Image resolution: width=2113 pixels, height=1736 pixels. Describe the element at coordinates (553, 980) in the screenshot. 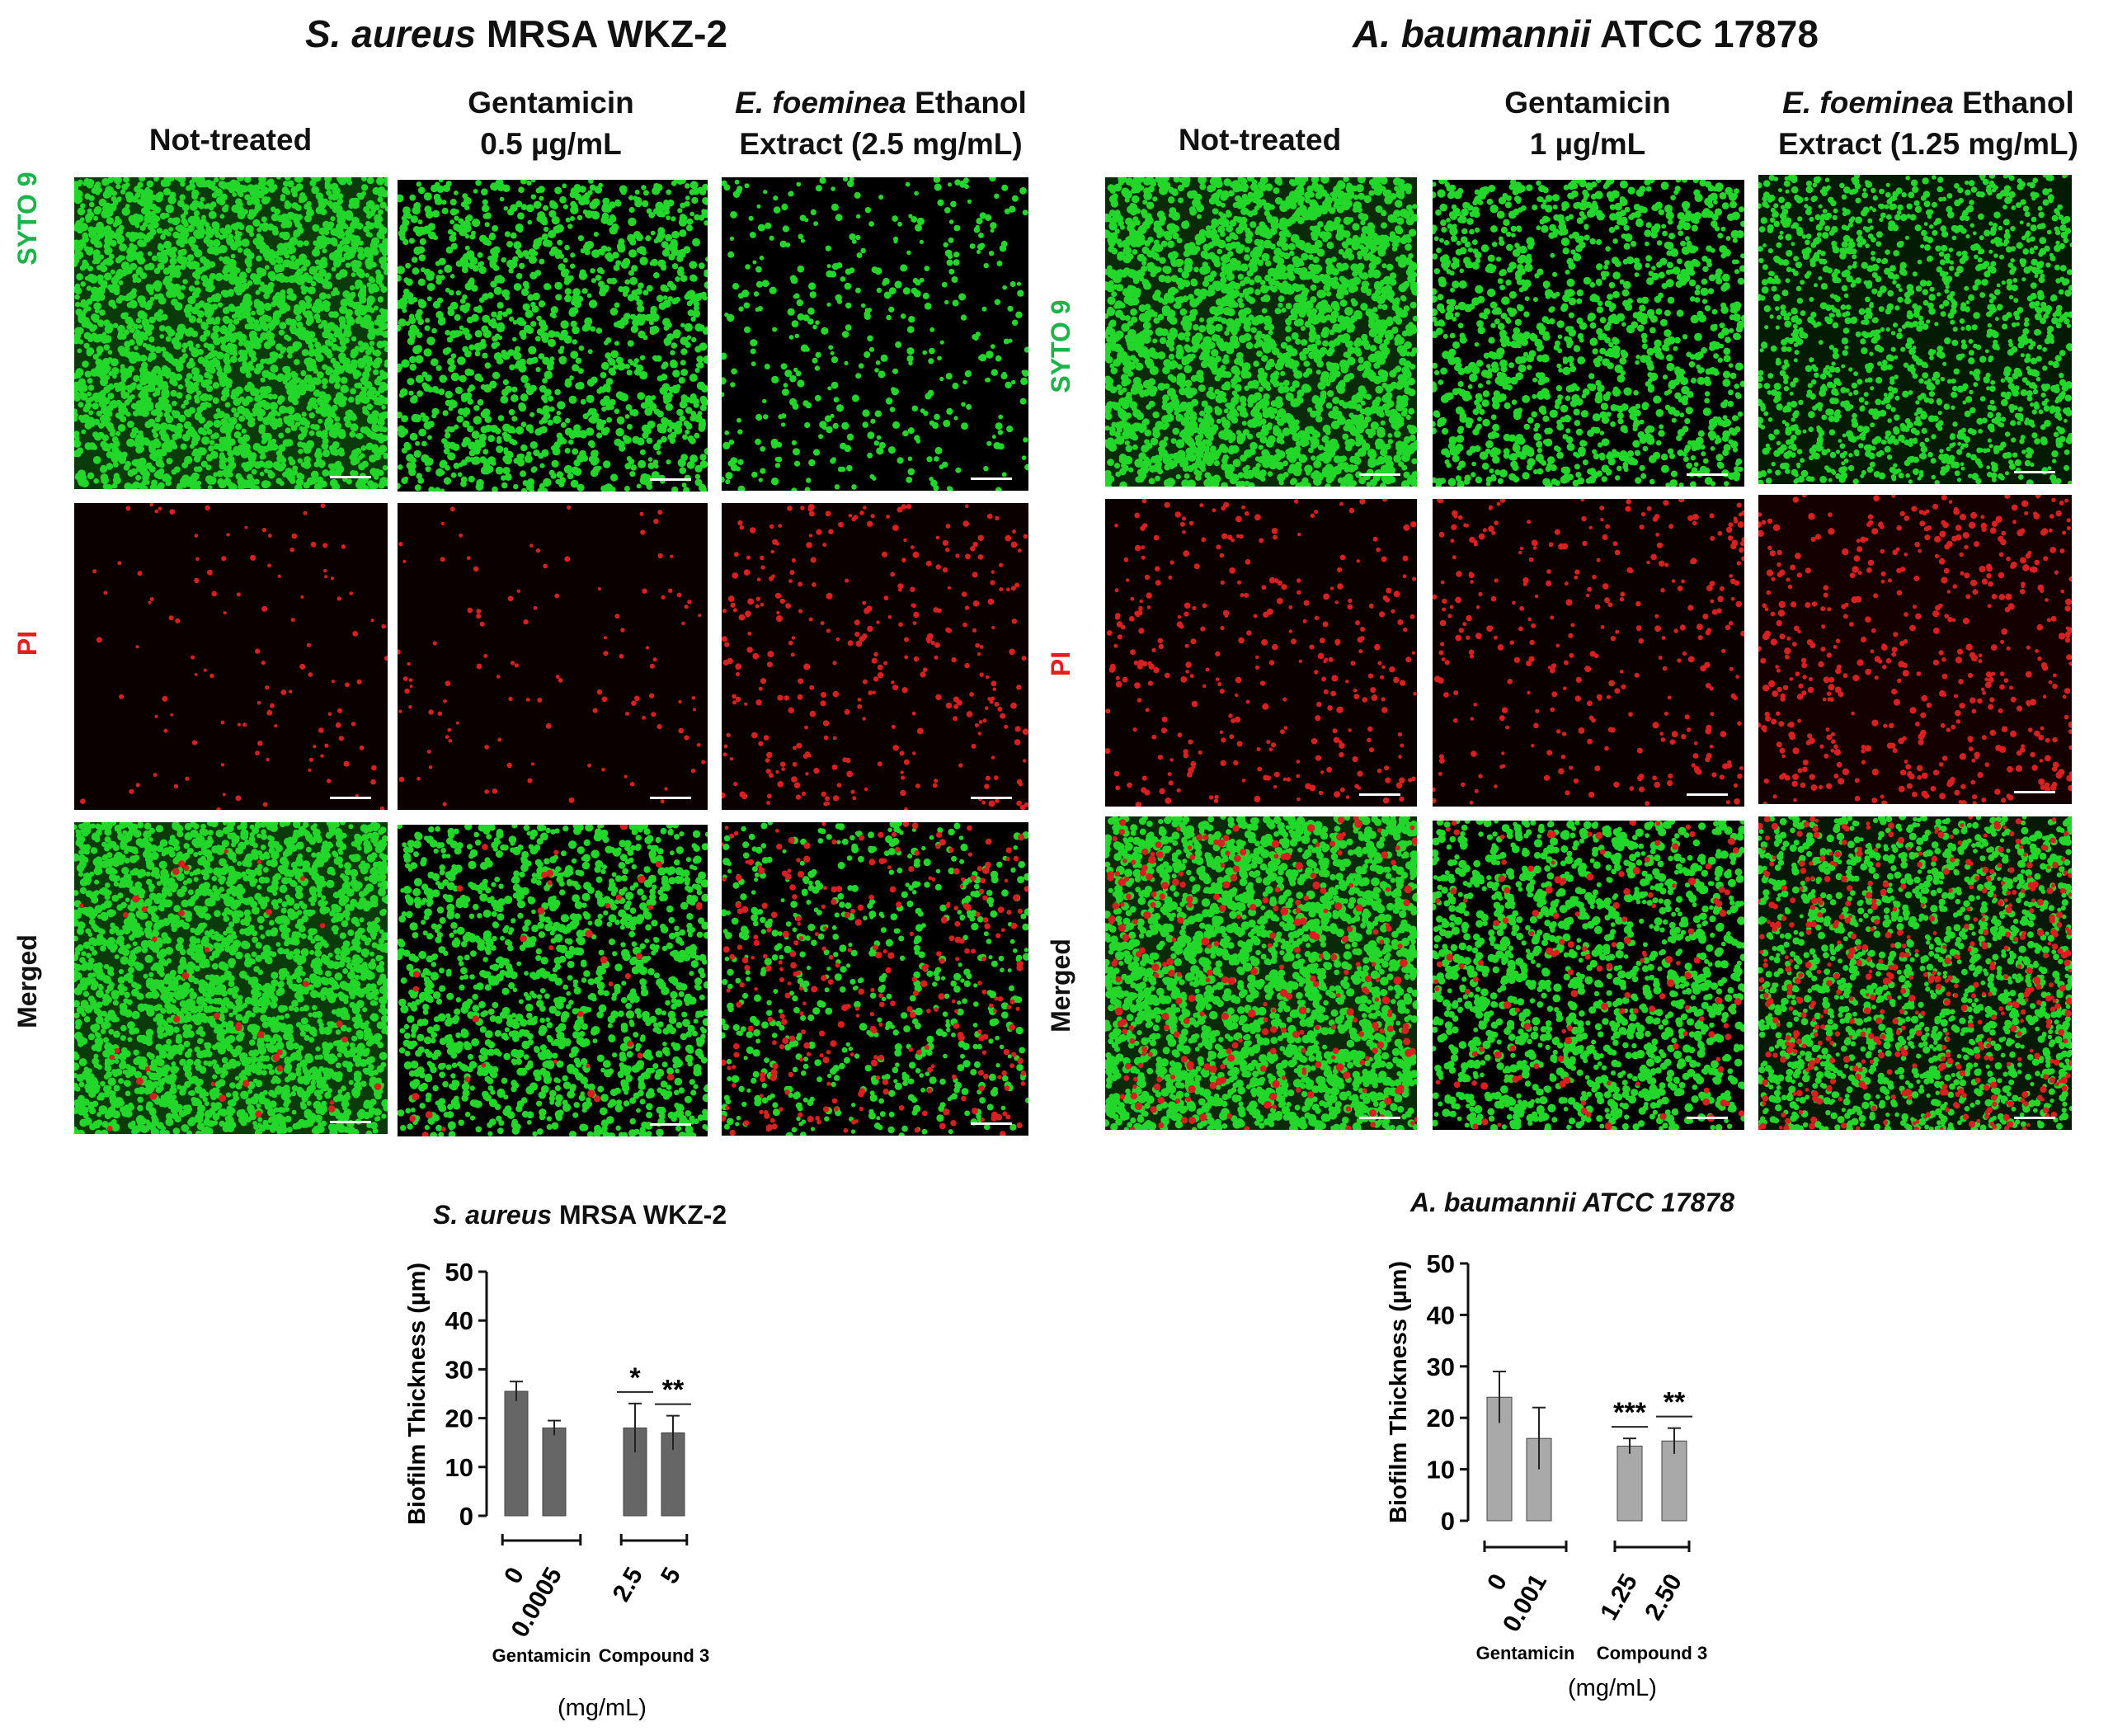

I see `micrograph-left-merged-gentamicin` at that location.